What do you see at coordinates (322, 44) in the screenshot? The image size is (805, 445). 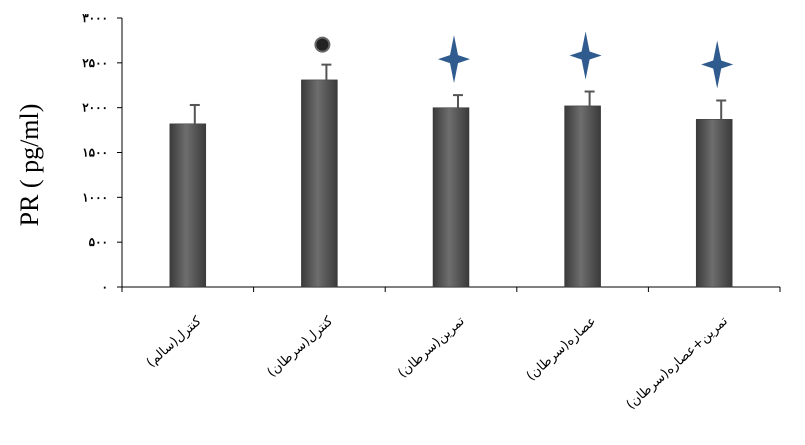 I see `circle-icon` at bounding box center [322, 44].